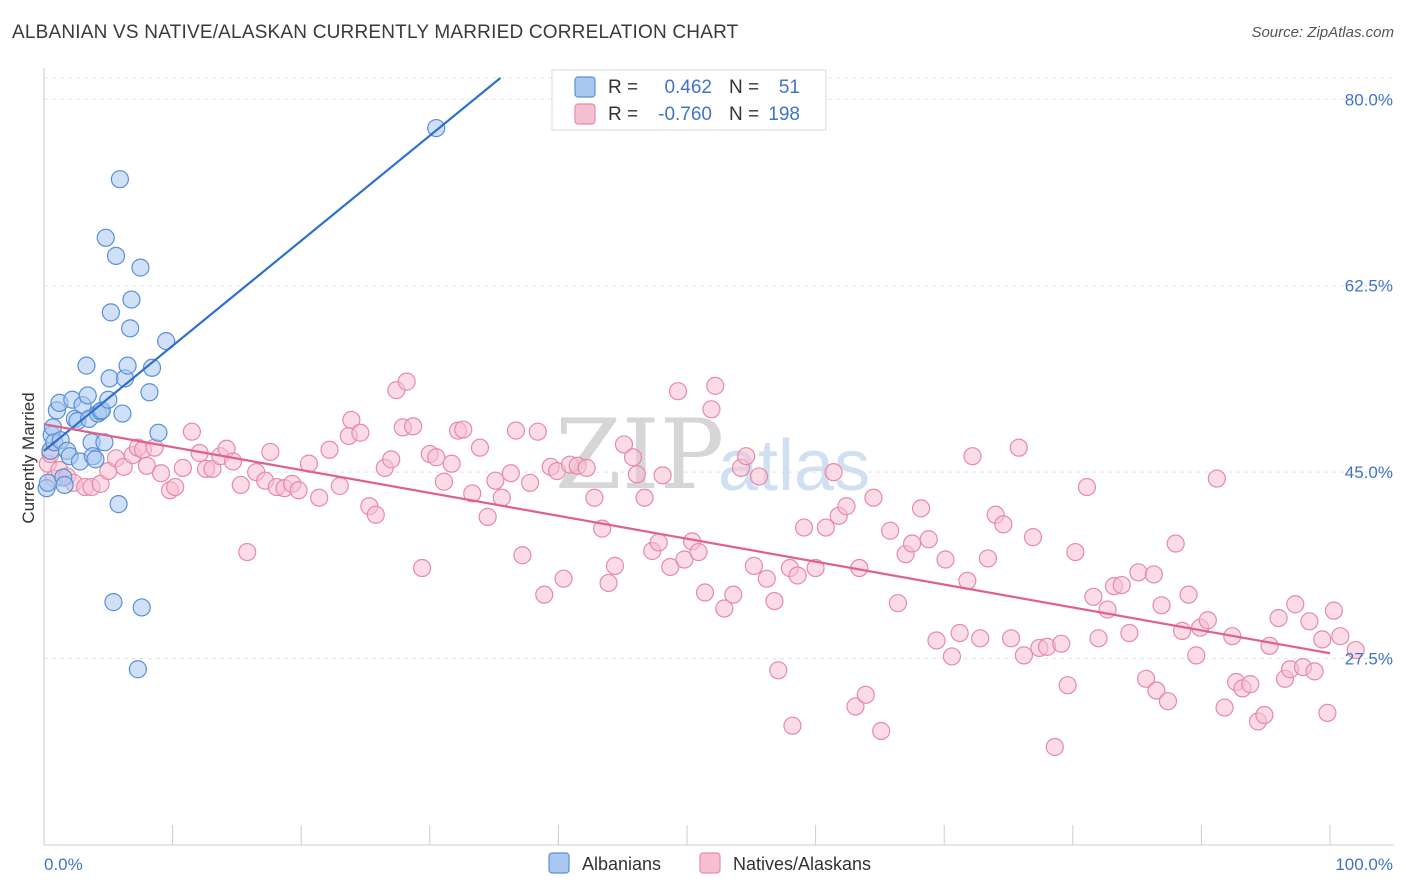 This screenshot has width=1406, height=892. Describe the element at coordinates (1322, 32) in the screenshot. I see `chart-source: Source: ZipAtlas.com` at that location.